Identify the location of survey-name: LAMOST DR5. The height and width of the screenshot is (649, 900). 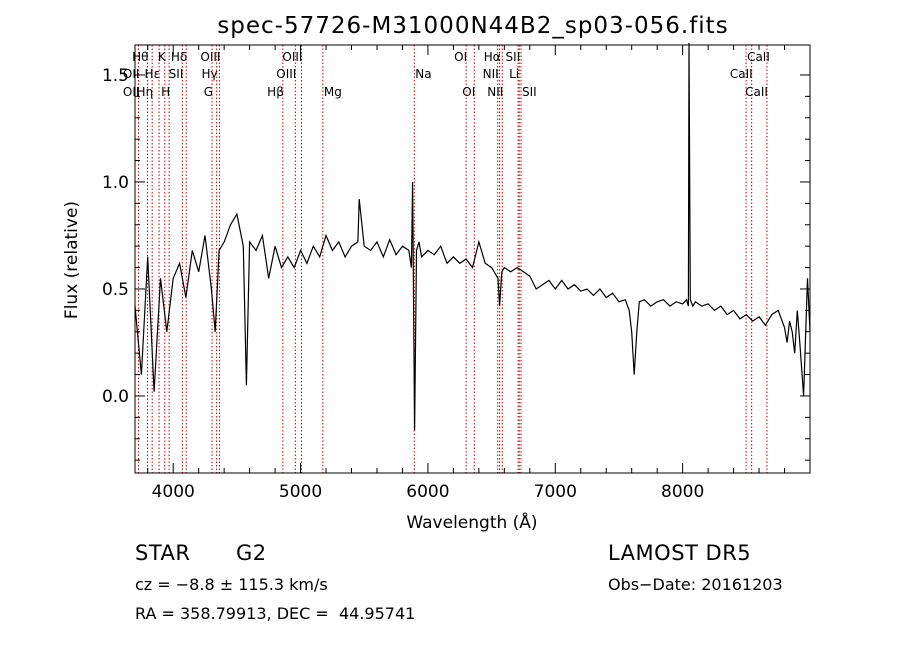
(680, 553).